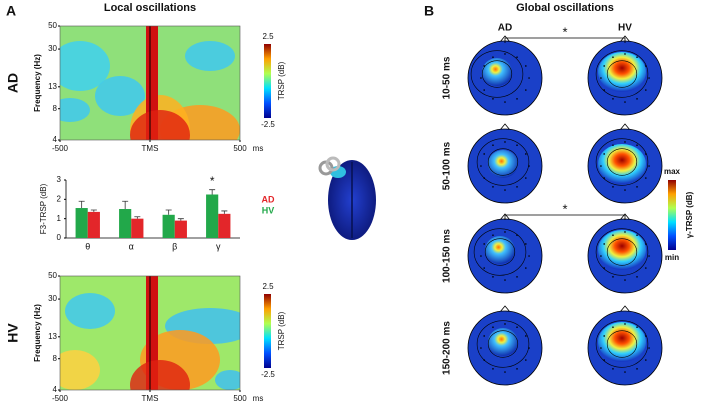  What do you see at coordinates (131, 246) in the screenshot?
I see `x-tick-label: α` at bounding box center [131, 246].